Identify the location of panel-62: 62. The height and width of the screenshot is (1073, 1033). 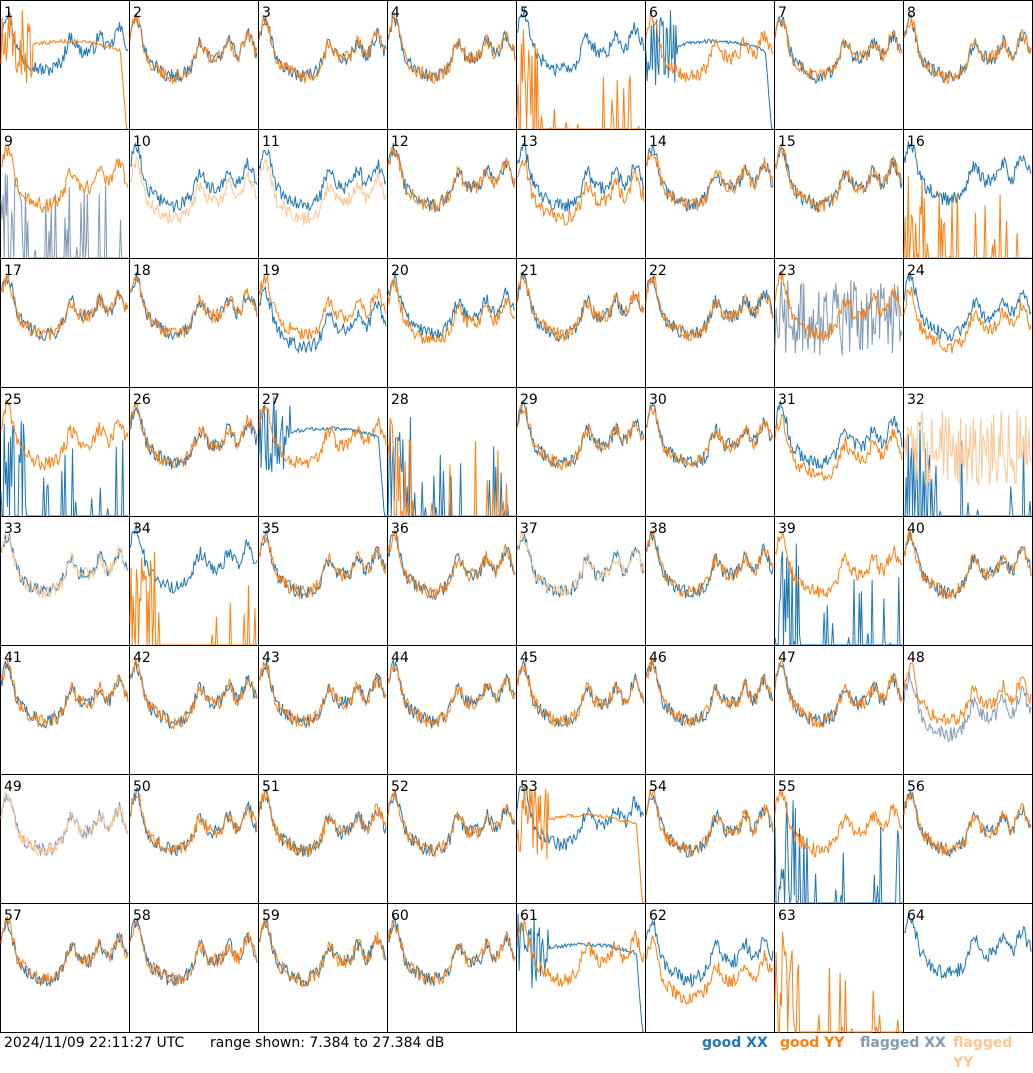
(710, 968).